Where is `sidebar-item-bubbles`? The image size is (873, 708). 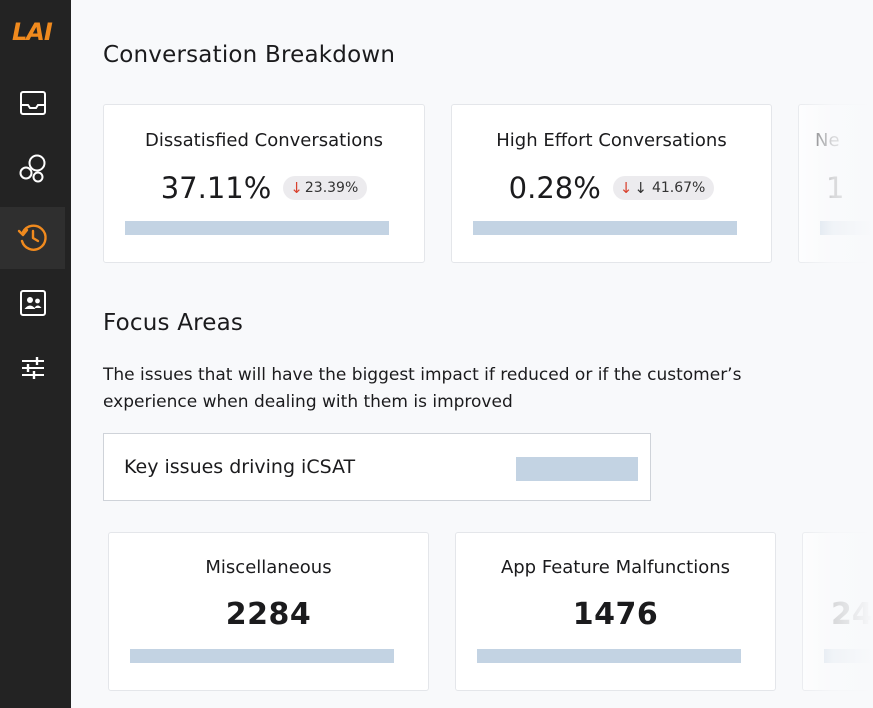 sidebar-item-bubbles is located at coordinates (32, 168).